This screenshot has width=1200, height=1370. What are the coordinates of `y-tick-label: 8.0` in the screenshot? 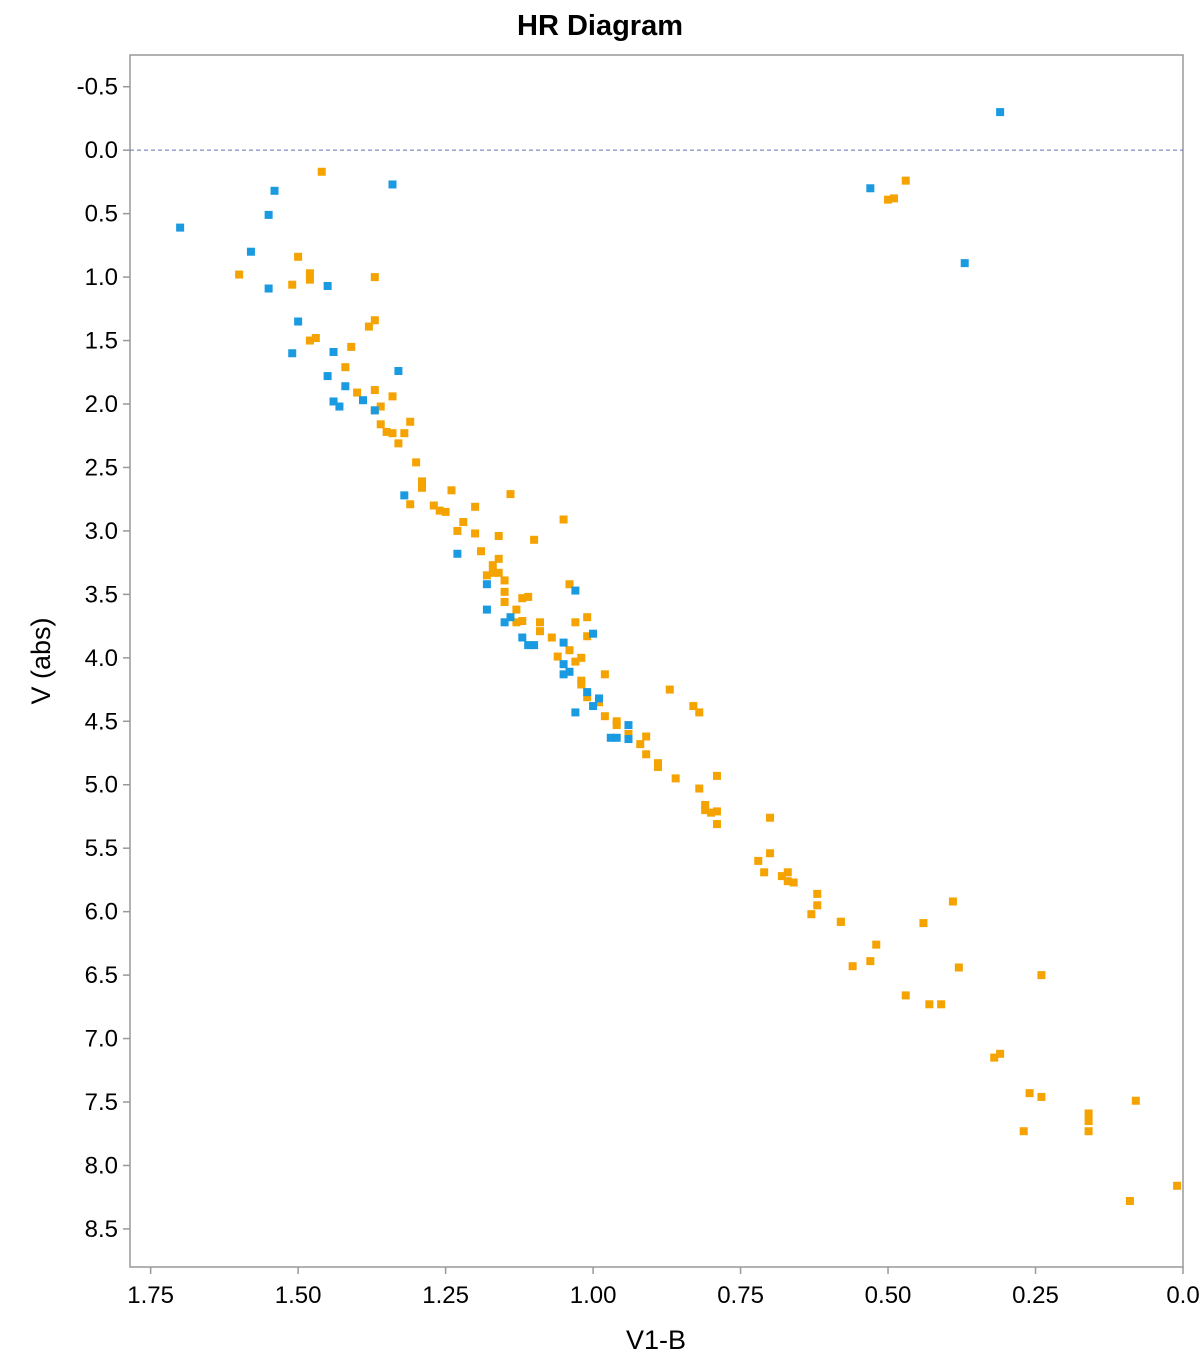 It's located at (101, 1165).